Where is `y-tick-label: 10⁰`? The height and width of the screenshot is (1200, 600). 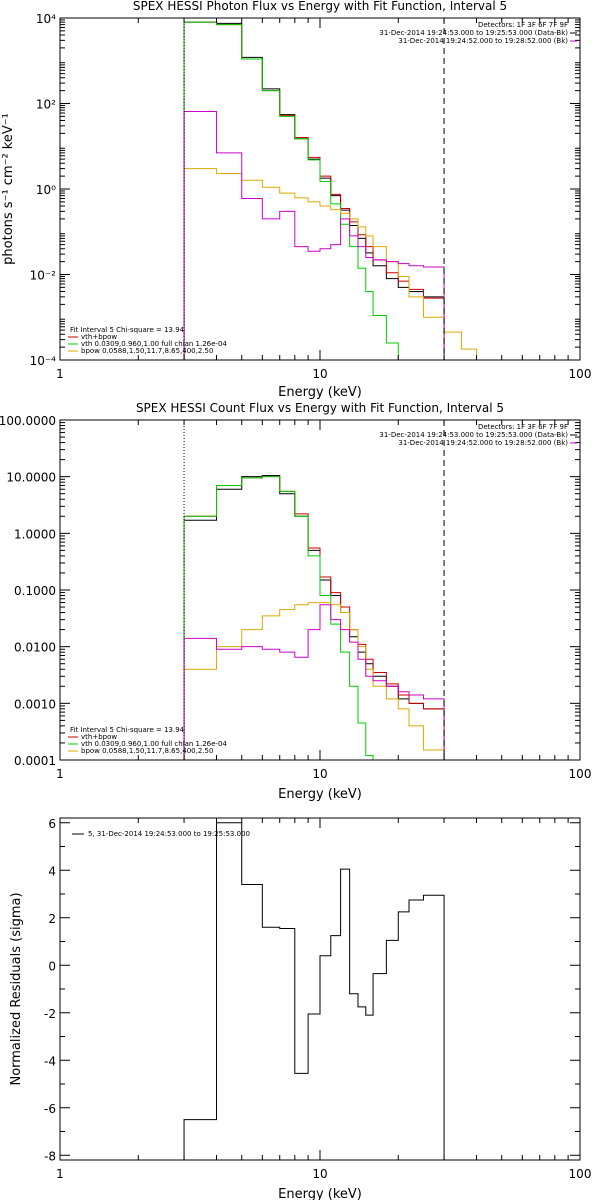
y-tick-label: 10⁰ is located at coordinates (46, 190).